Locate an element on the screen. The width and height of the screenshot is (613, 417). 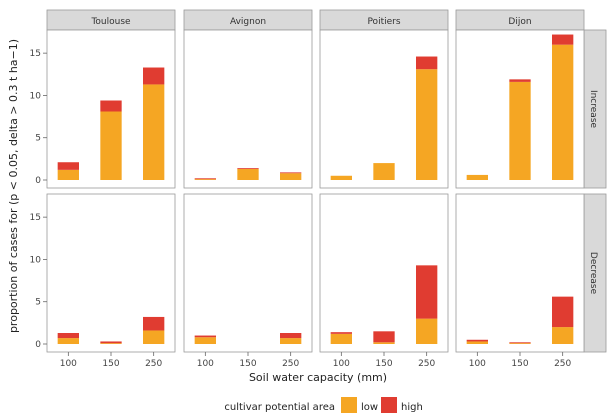
legend-label-high: high is located at coordinates (412, 407).